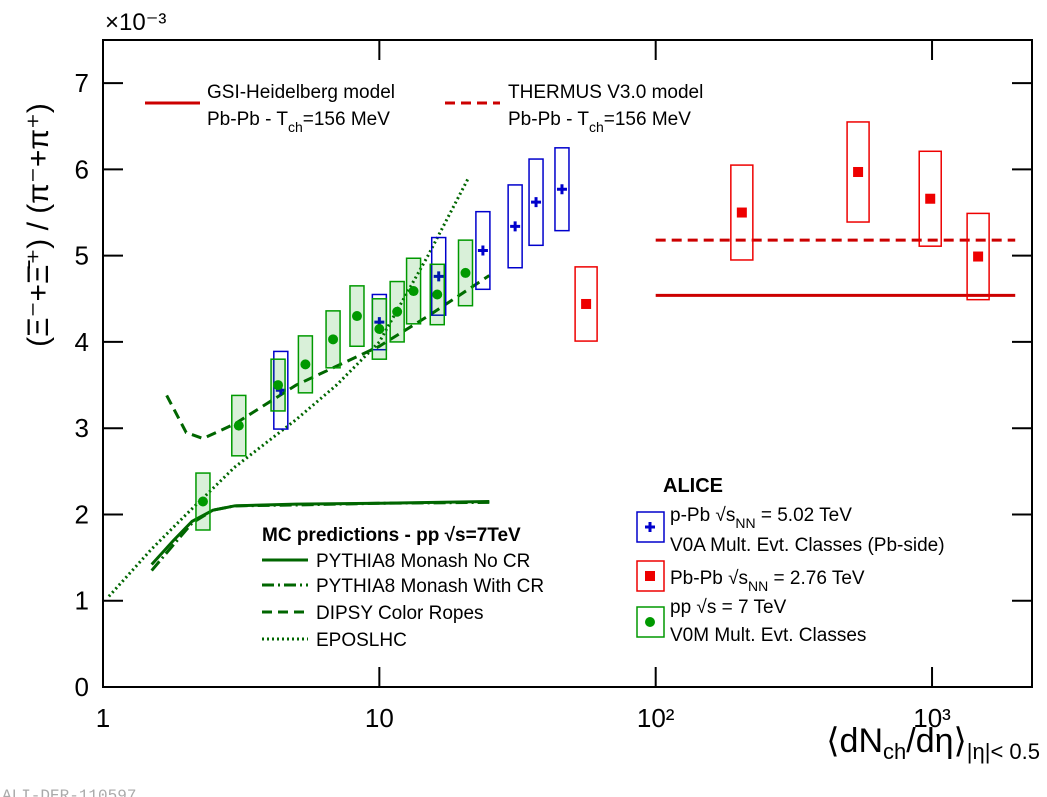  What do you see at coordinates (82, 428) in the screenshot?
I see `y-tick-label: 3` at bounding box center [82, 428].